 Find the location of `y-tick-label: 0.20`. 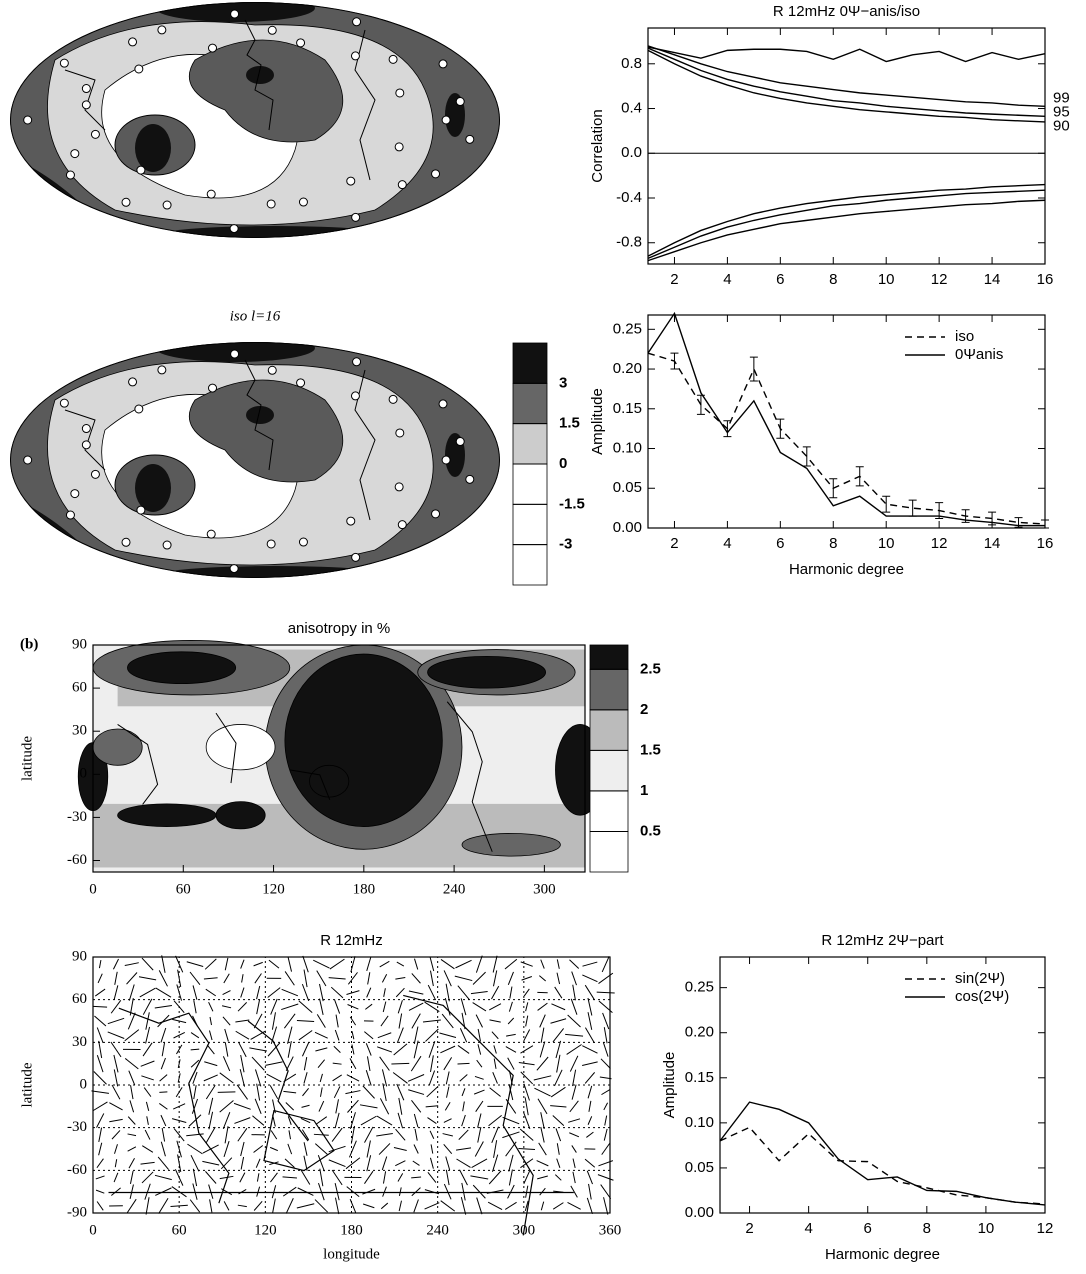

y-tick-label: 0.20 is located at coordinates (699, 1032).